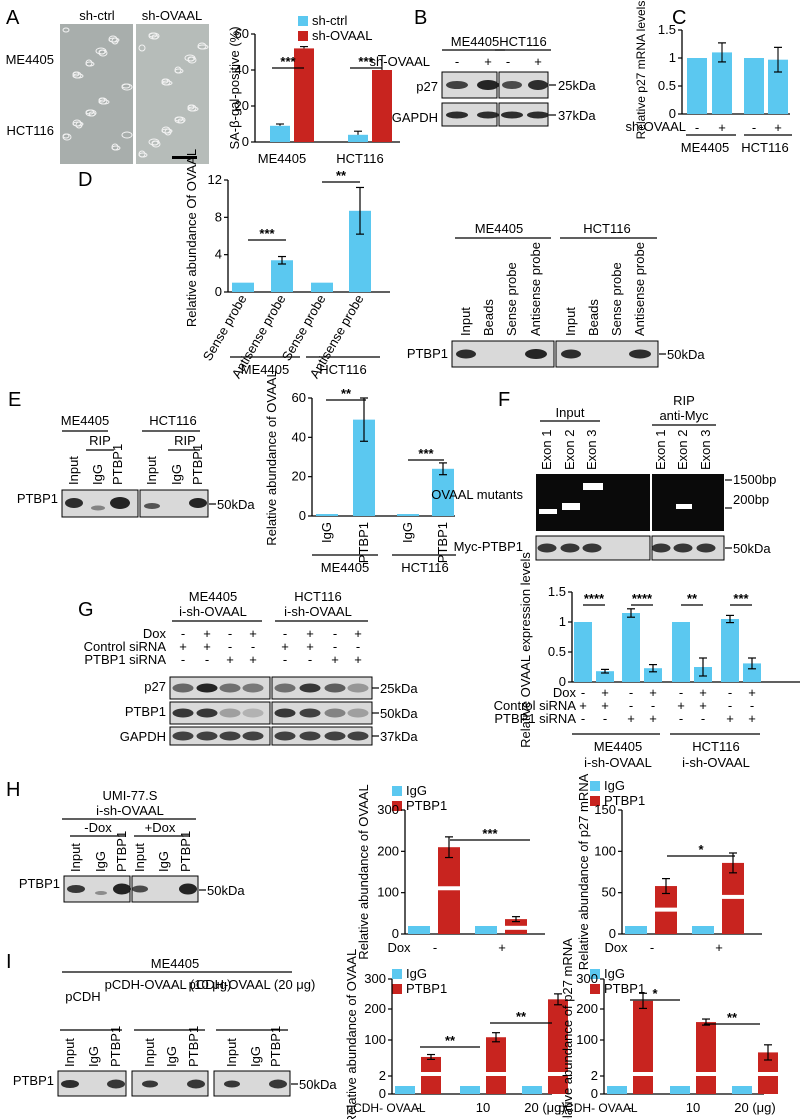 The image size is (802, 1119). I want to click on panel-i-chart1-sig-label: **, so click(450, 1040).